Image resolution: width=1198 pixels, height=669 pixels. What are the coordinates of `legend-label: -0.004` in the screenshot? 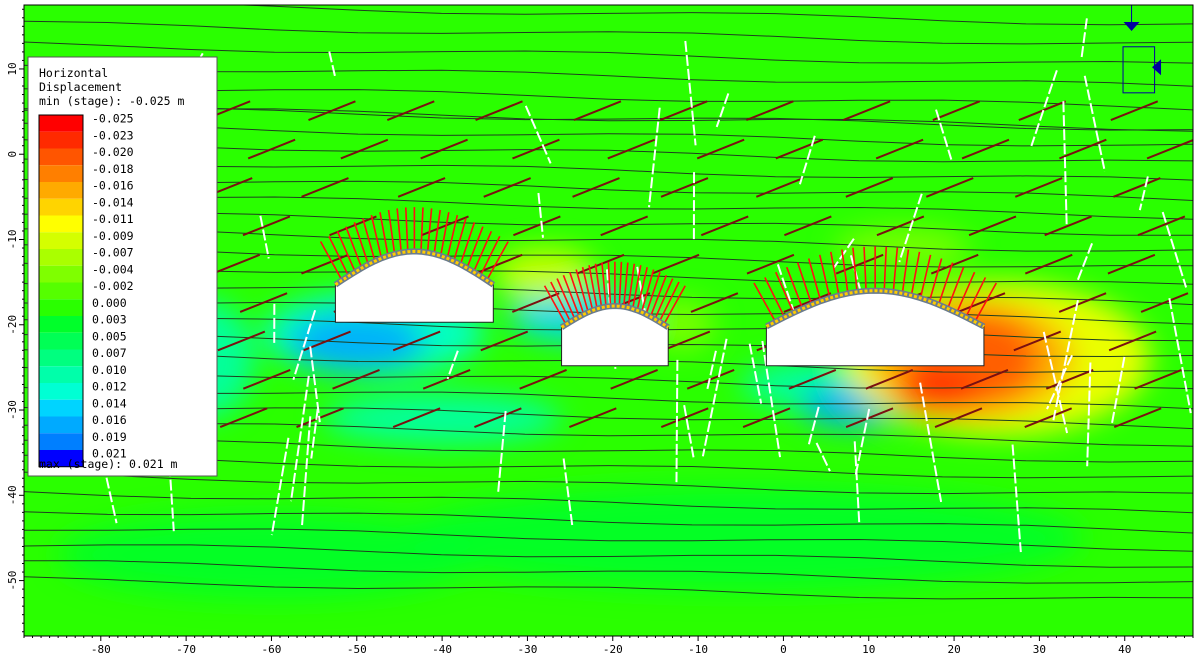 It's located at (113, 269).